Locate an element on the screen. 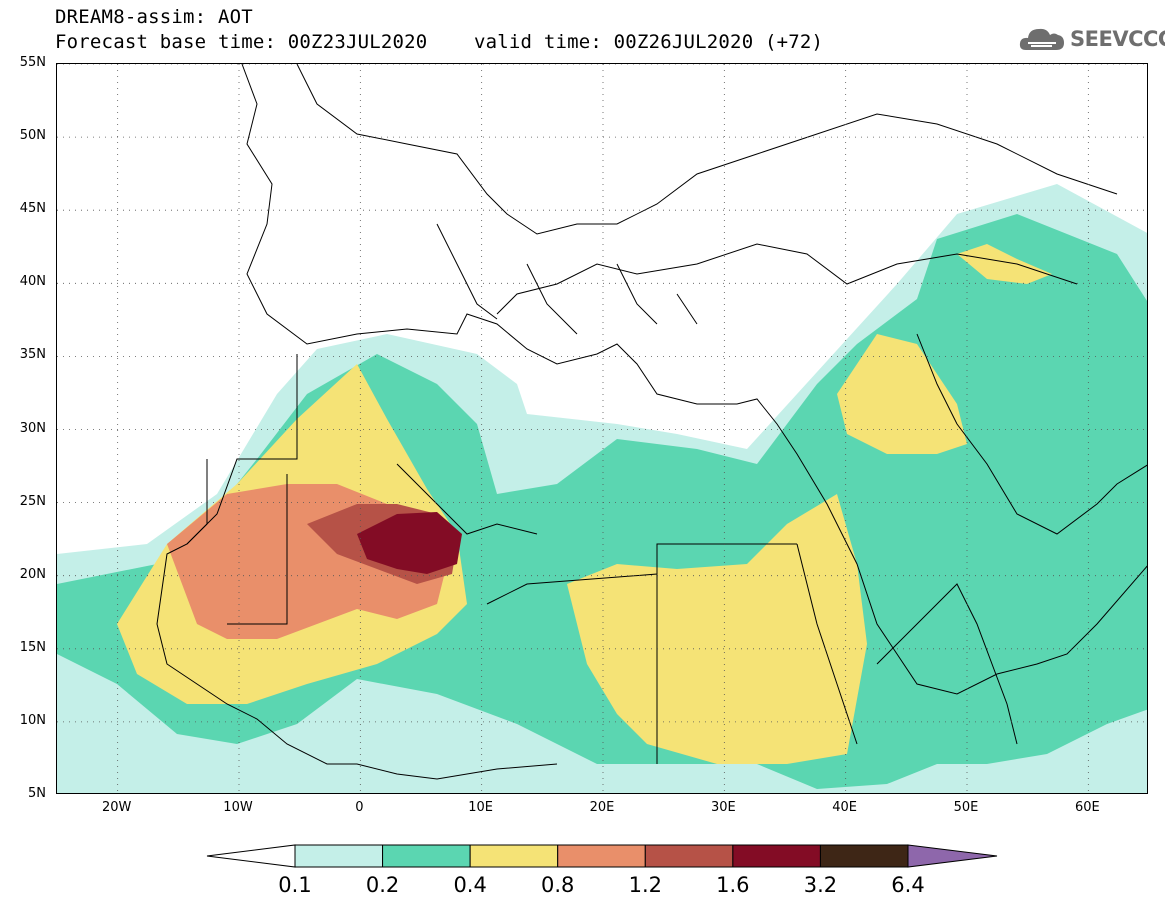 The image size is (1165, 905). lon-tick-label: 60E is located at coordinates (1087, 807).